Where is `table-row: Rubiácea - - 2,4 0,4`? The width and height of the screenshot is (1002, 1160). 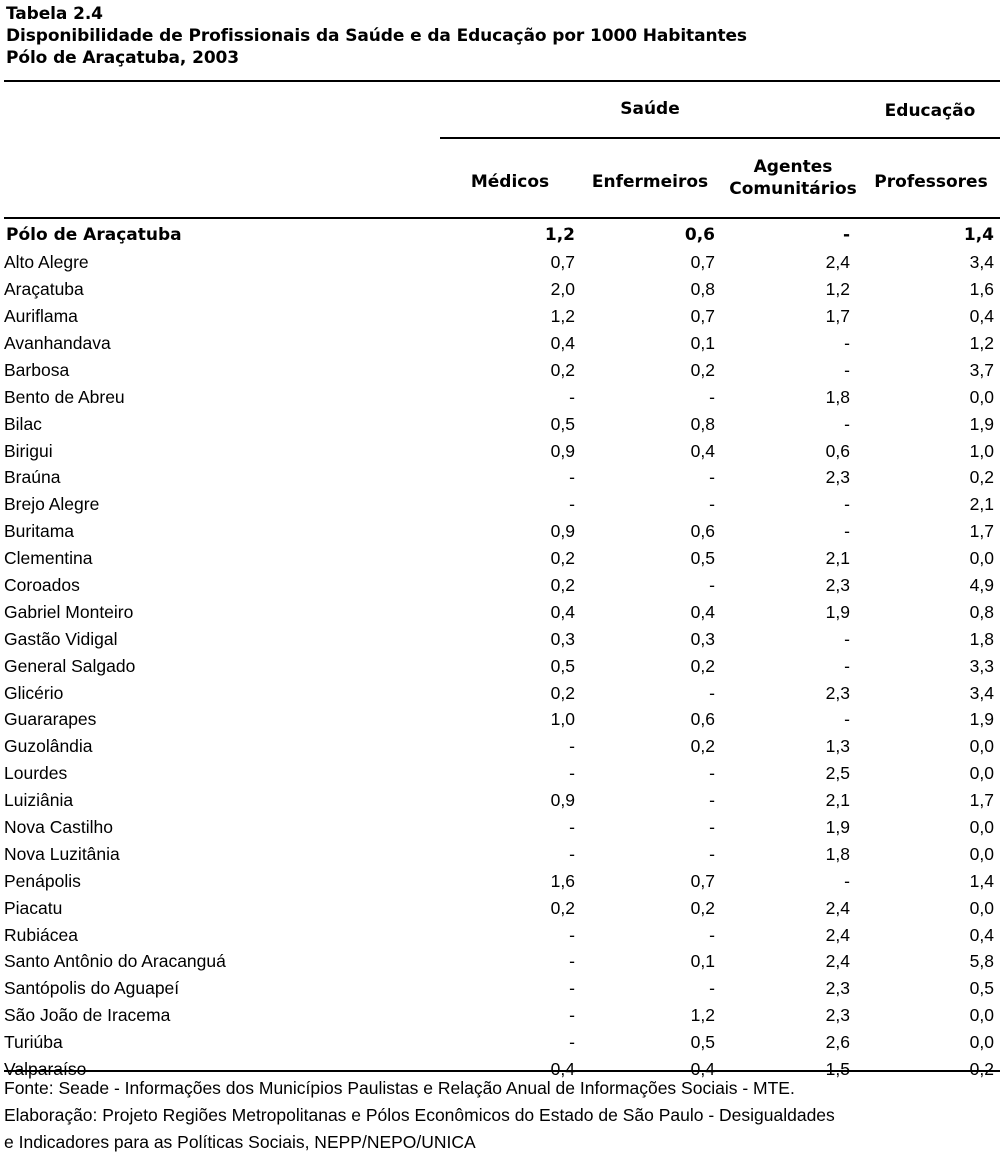
table-row: Rubiácea - - 2,4 0,4 is located at coordinates (501, 934).